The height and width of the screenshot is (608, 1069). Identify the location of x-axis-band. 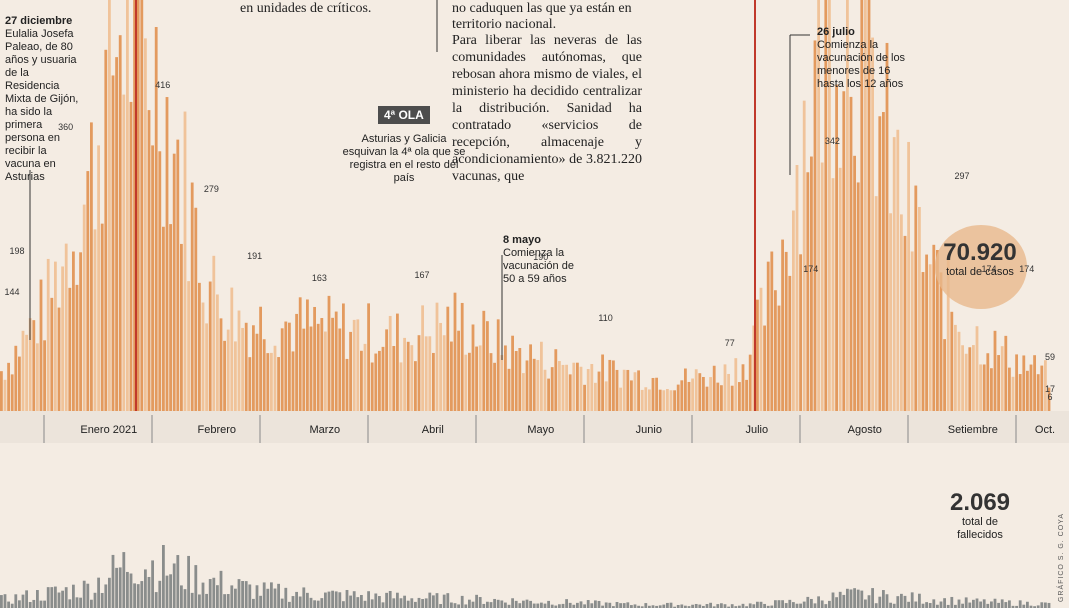
(534, 427).